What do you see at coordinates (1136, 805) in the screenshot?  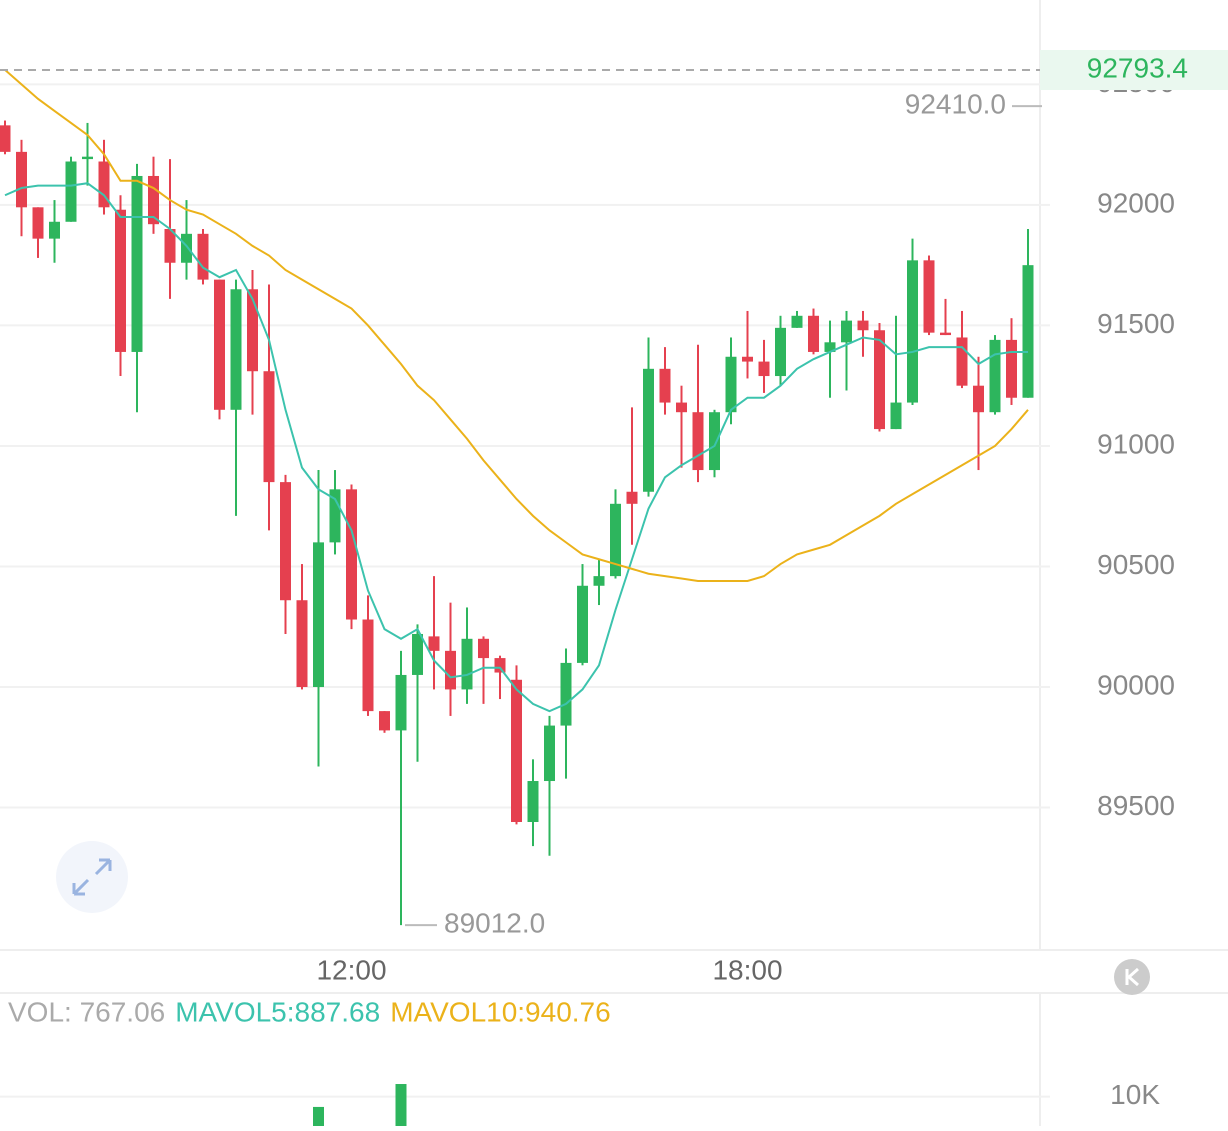 I see `y-tick-label: 89500` at bounding box center [1136, 805].